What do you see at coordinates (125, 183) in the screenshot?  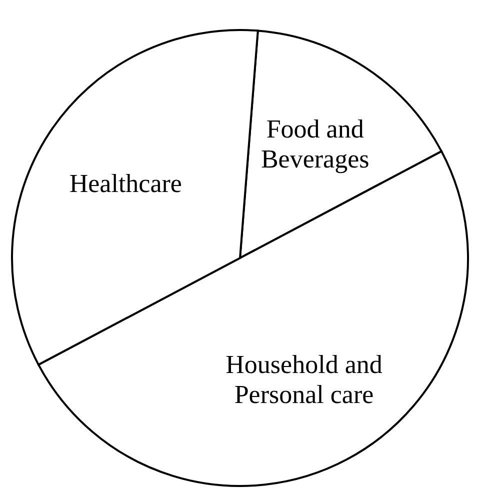 I see `slice-label: Healthcare` at bounding box center [125, 183].